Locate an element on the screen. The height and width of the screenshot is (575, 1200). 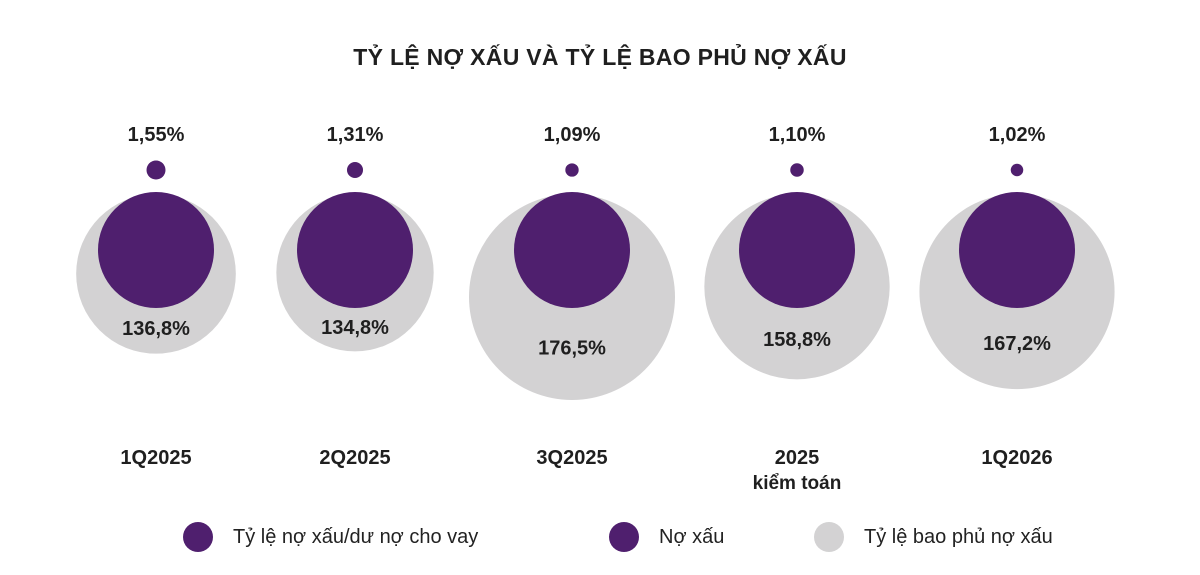
category-label: 1Q2026 is located at coordinates (1016, 458).